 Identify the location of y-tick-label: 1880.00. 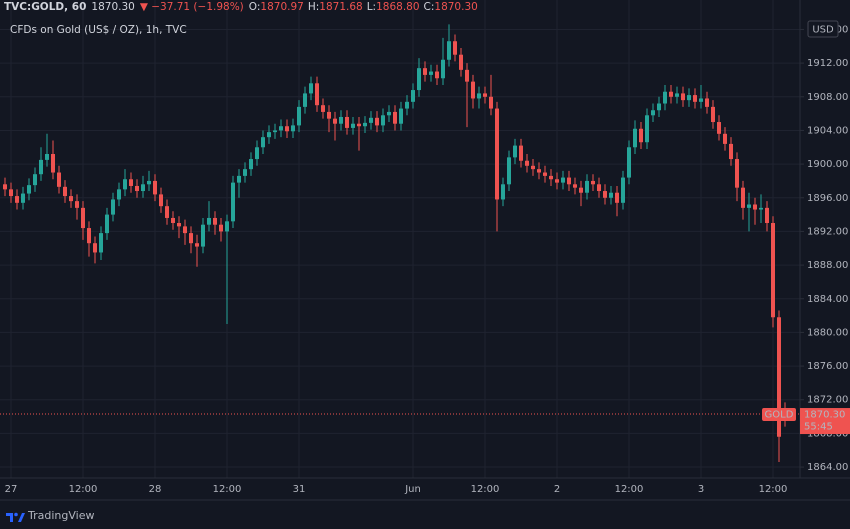
(827, 332).